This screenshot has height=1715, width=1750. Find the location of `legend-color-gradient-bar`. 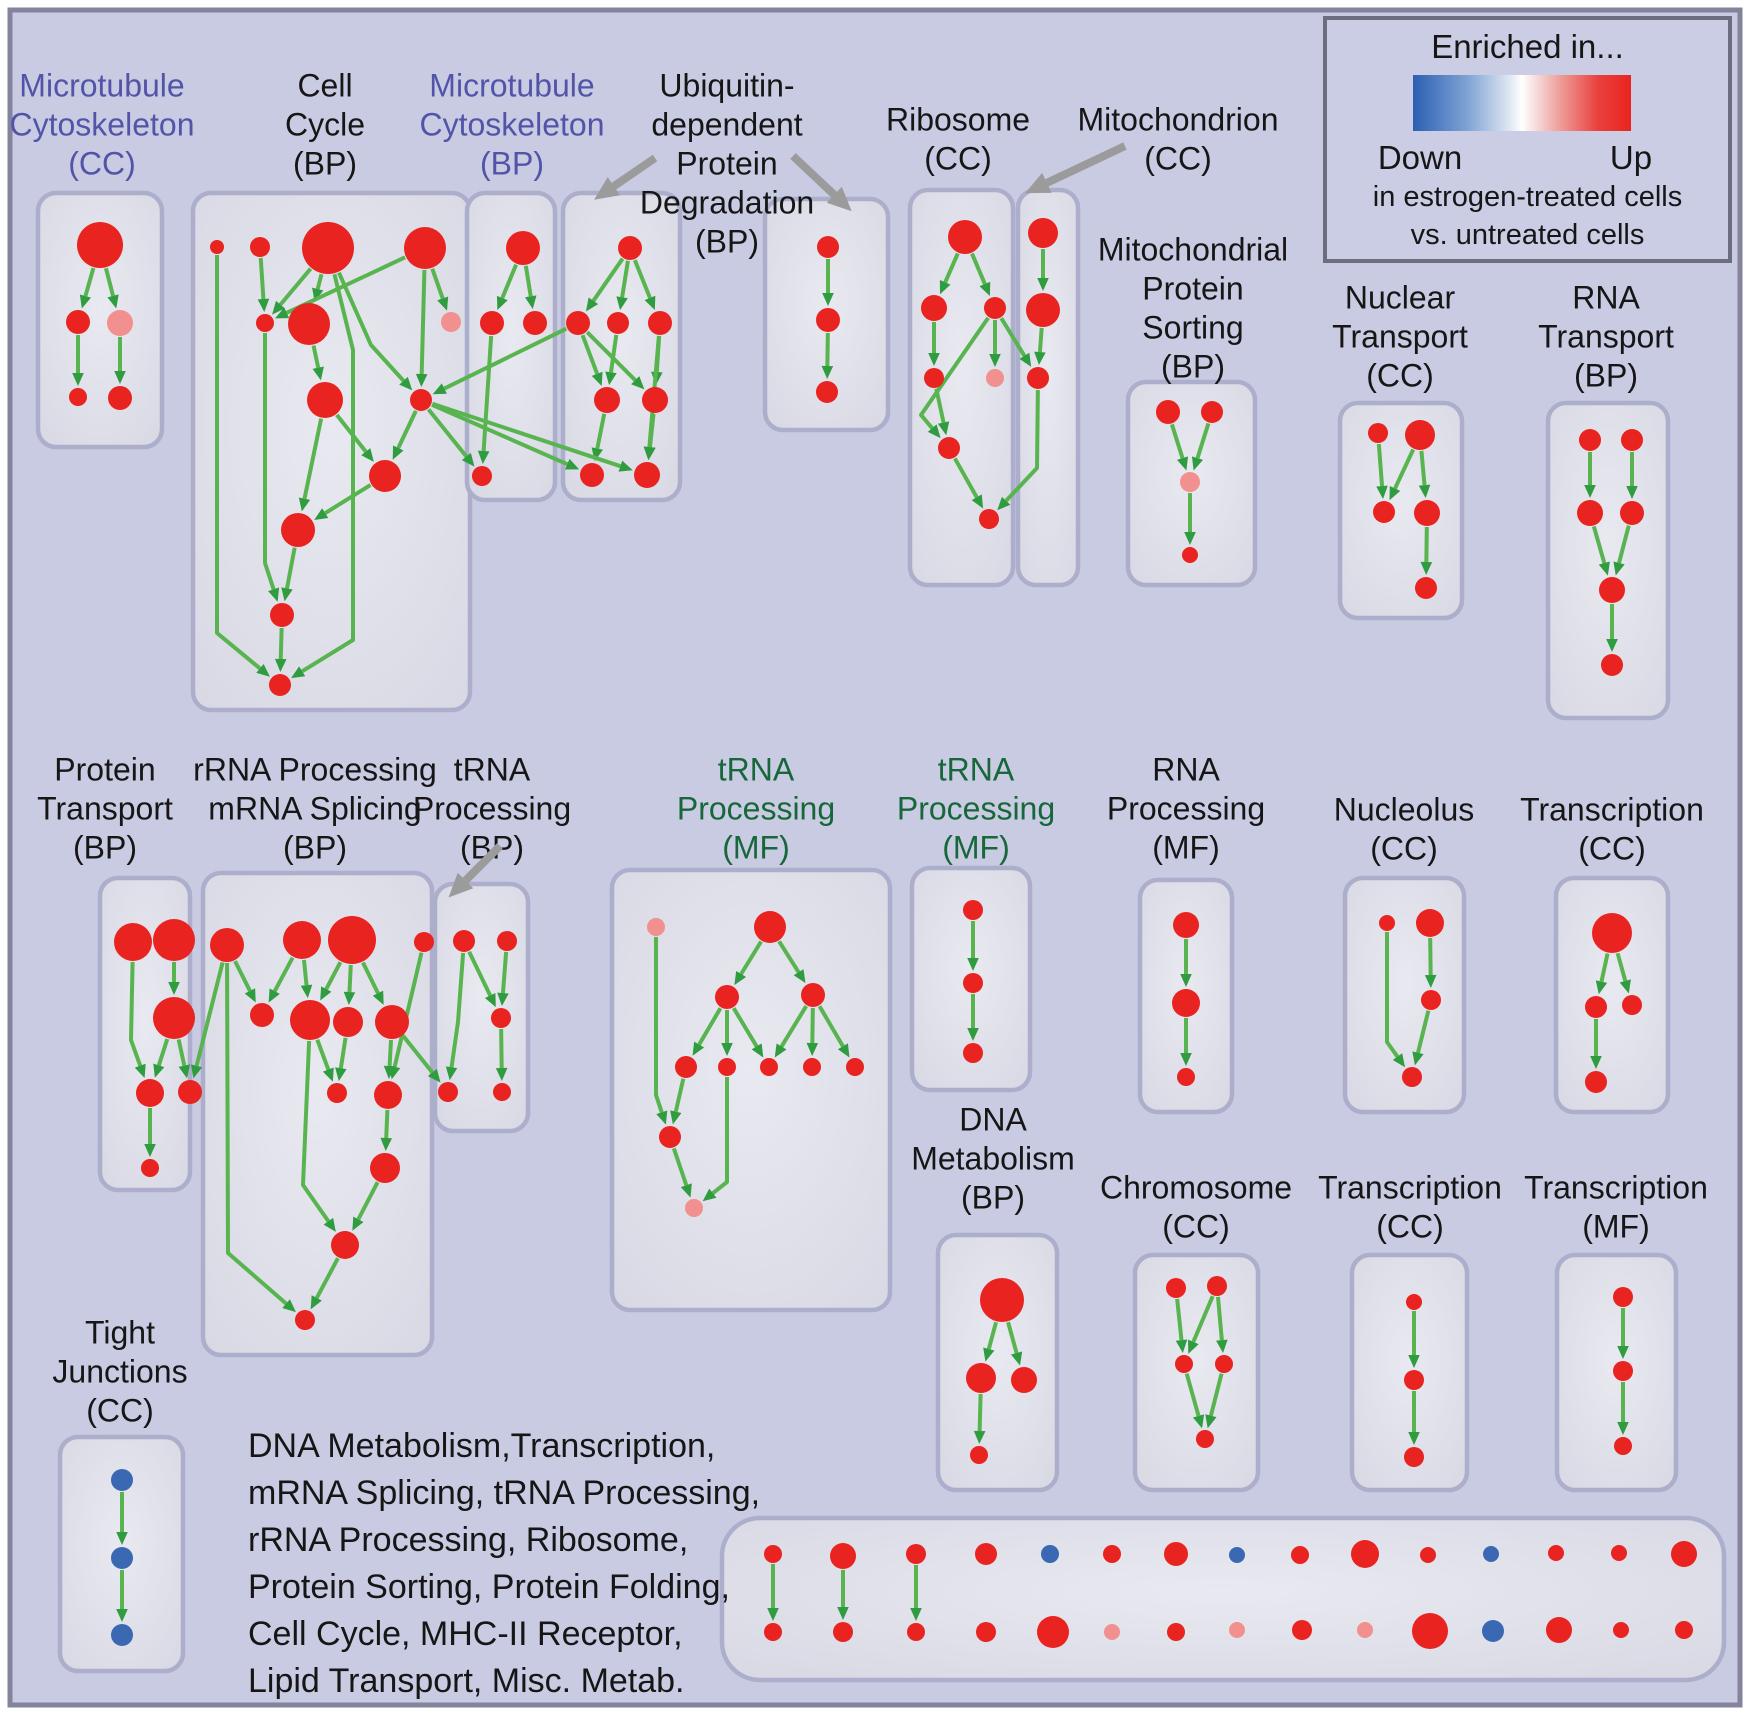

legend-color-gradient-bar is located at coordinates (1522, 103).